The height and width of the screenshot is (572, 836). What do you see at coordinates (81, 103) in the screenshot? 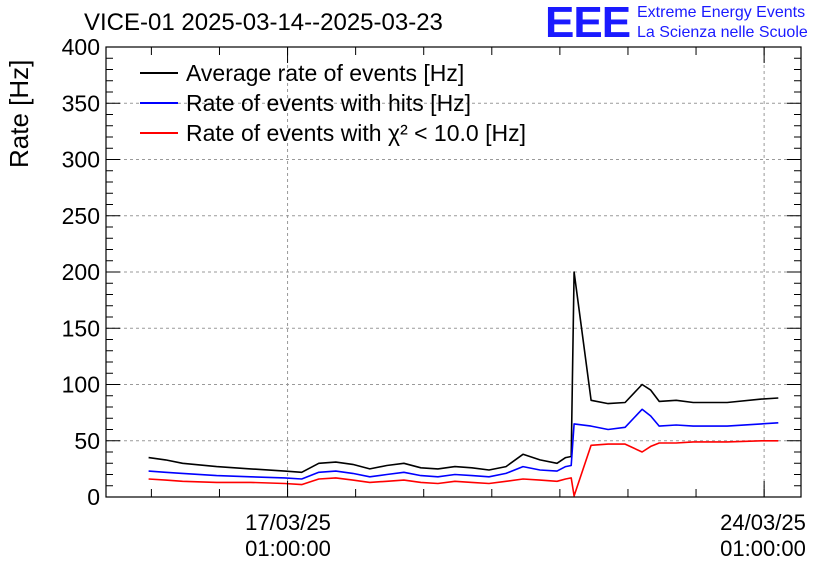
I see `y-tick-label: 350` at bounding box center [81, 103].